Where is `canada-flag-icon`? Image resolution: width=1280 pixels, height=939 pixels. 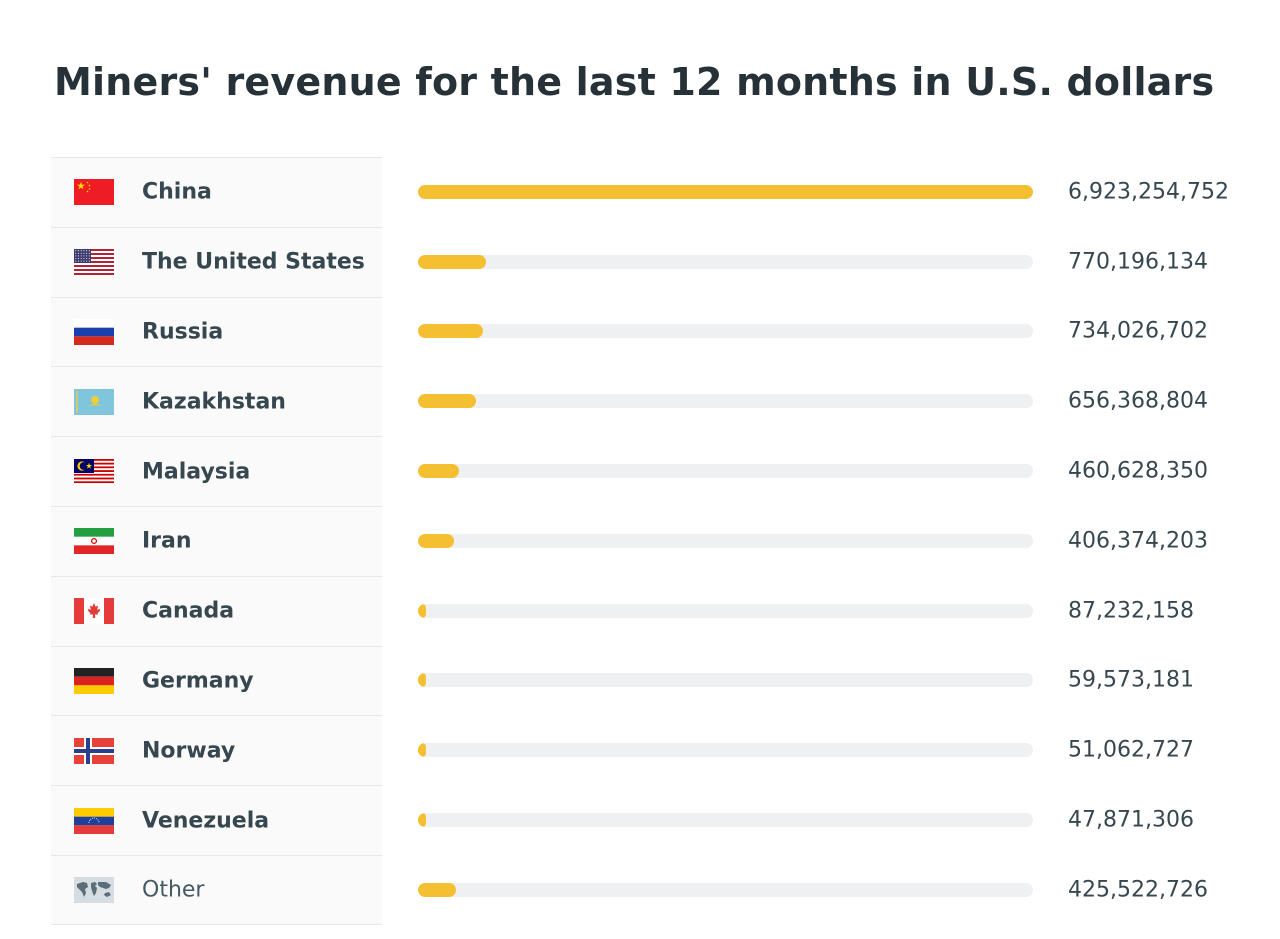 canada-flag-icon is located at coordinates (94, 611).